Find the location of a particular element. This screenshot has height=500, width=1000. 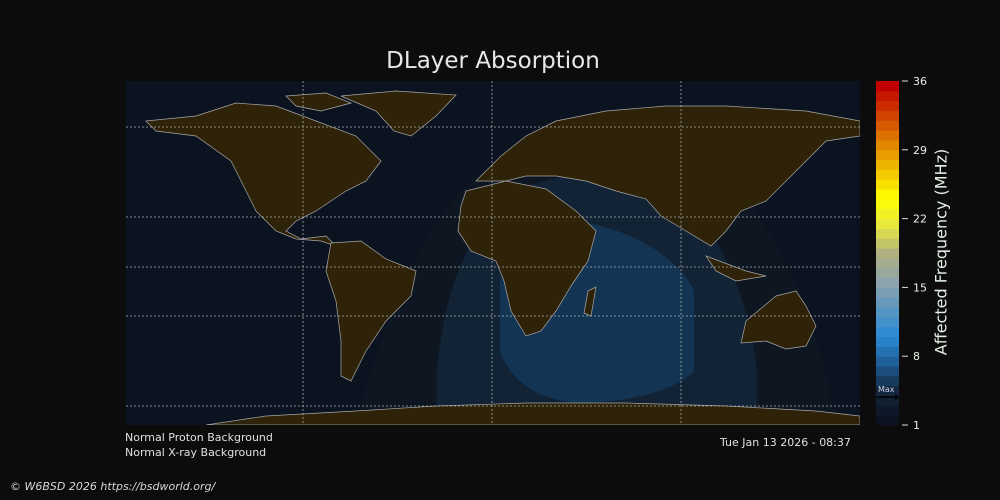

proton-status: Normal Proton Background is located at coordinates (199, 437).